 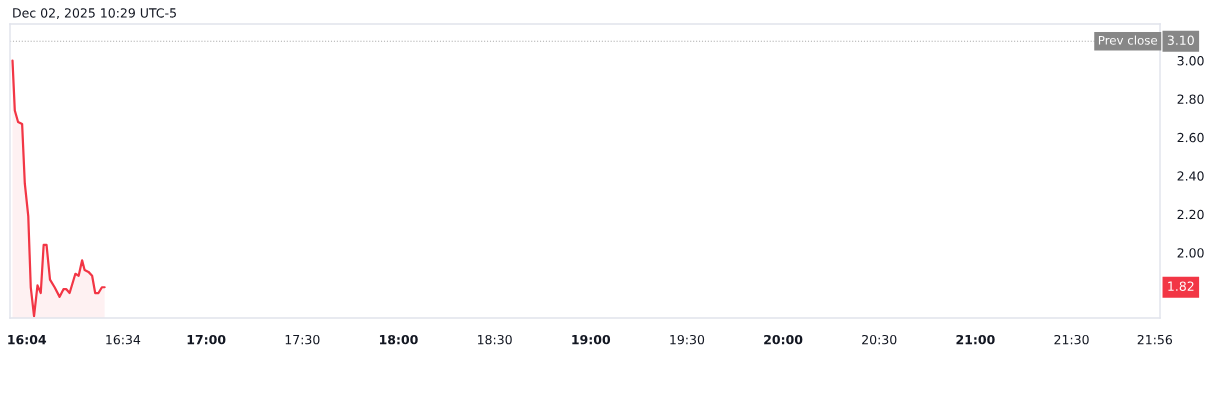 What do you see at coordinates (494, 339) in the screenshot?
I see `x-tick-label: 18:30` at bounding box center [494, 339].